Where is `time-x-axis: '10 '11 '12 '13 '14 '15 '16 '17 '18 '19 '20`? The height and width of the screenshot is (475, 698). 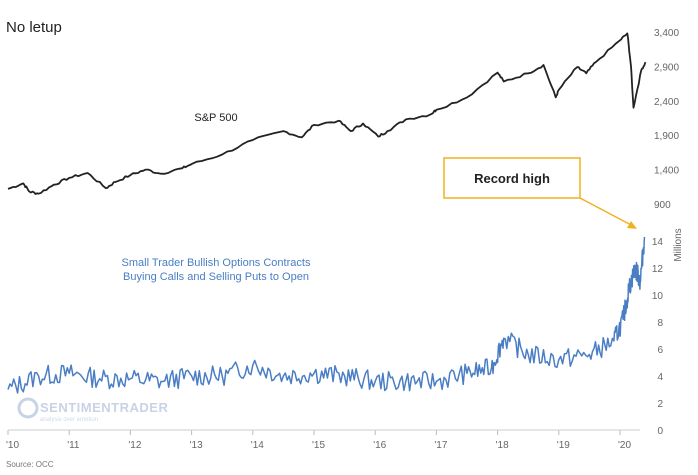 time-x-axis: '10 '11 '12 '13 '14 '15 '16 '17 '18 '19 '20 is located at coordinates (318, 440).